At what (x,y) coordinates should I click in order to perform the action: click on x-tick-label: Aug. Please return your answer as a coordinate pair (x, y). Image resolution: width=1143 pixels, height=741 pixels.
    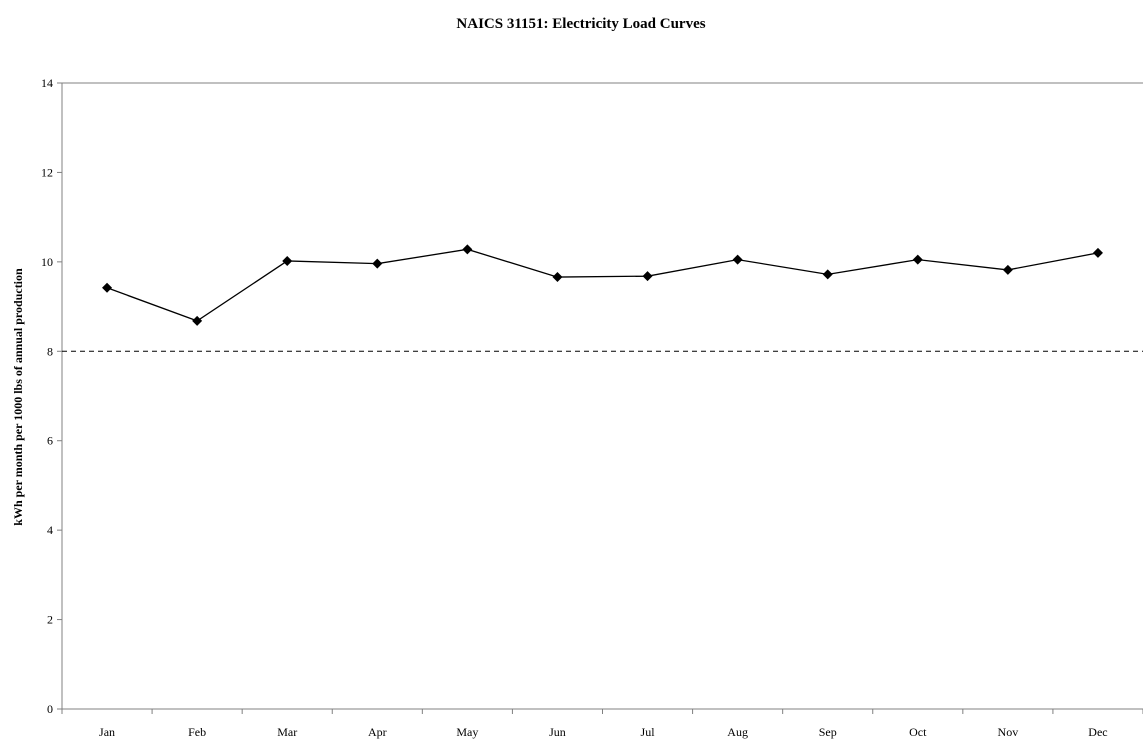
    Looking at the image, I should click on (737, 732).